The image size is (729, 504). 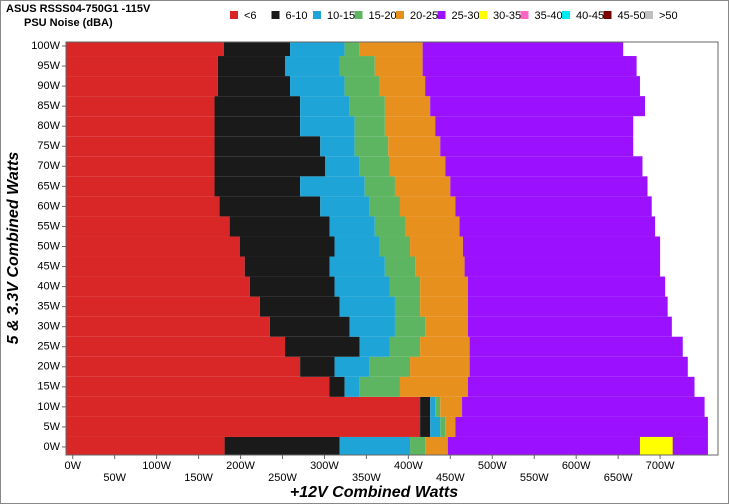 What do you see at coordinates (366, 478) in the screenshot?
I see `x-tick-label: 350W` at bounding box center [366, 478].